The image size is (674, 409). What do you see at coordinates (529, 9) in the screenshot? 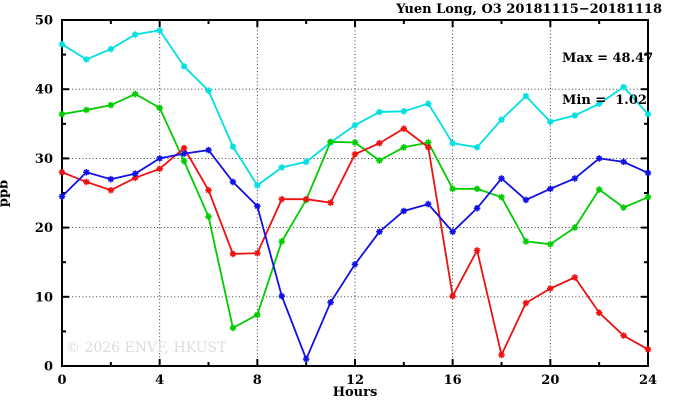
I see `chart-title: Yuen Long, O3 20181115−20181118` at bounding box center [529, 9].